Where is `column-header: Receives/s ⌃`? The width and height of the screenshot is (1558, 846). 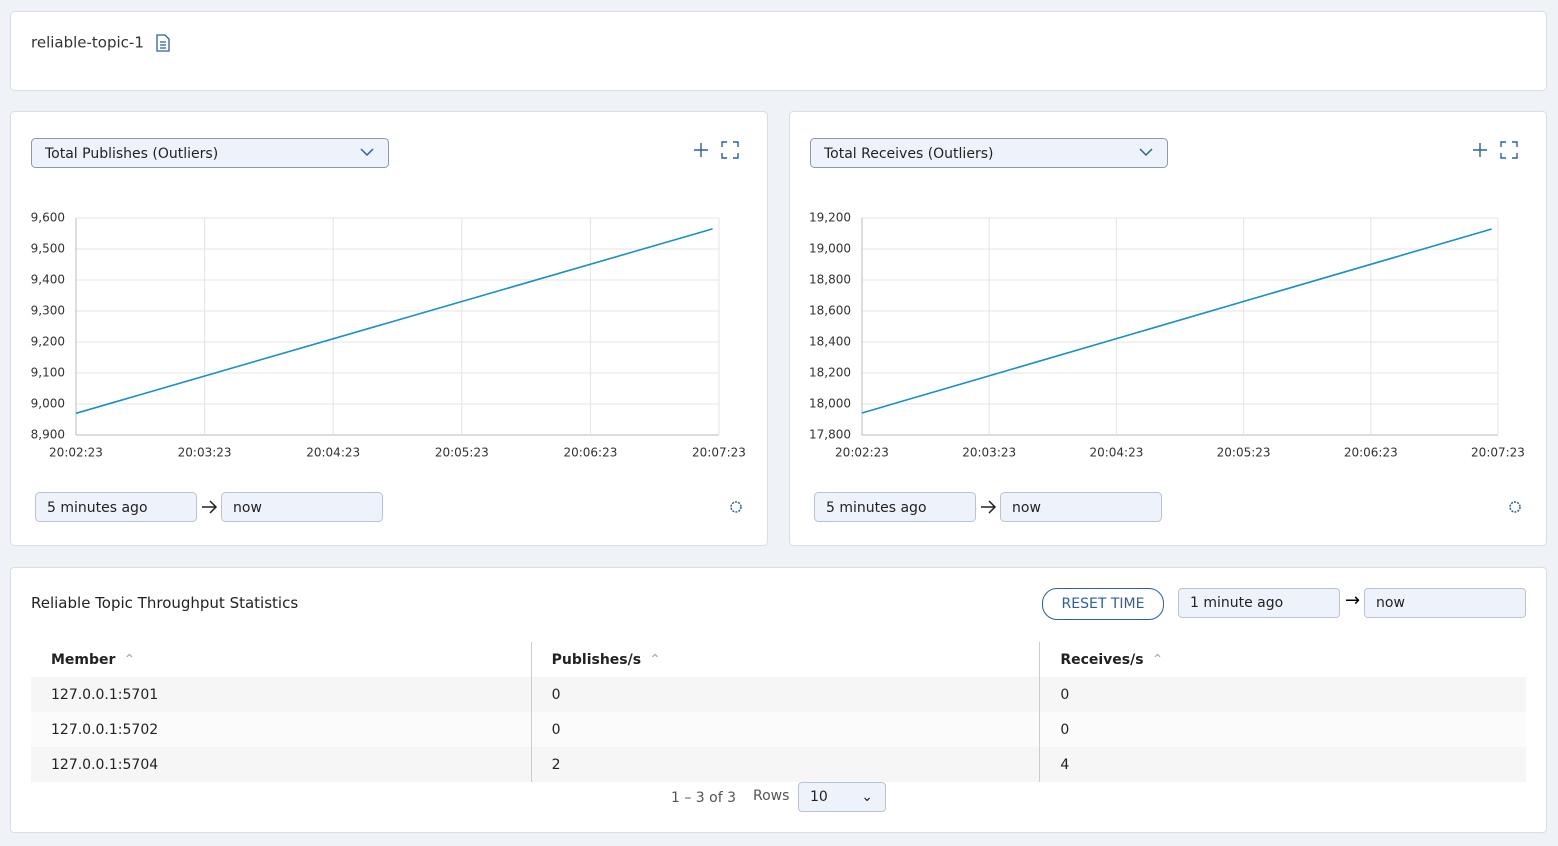 column-header: Receives/s ⌃ is located at coordinates (1282, 659).